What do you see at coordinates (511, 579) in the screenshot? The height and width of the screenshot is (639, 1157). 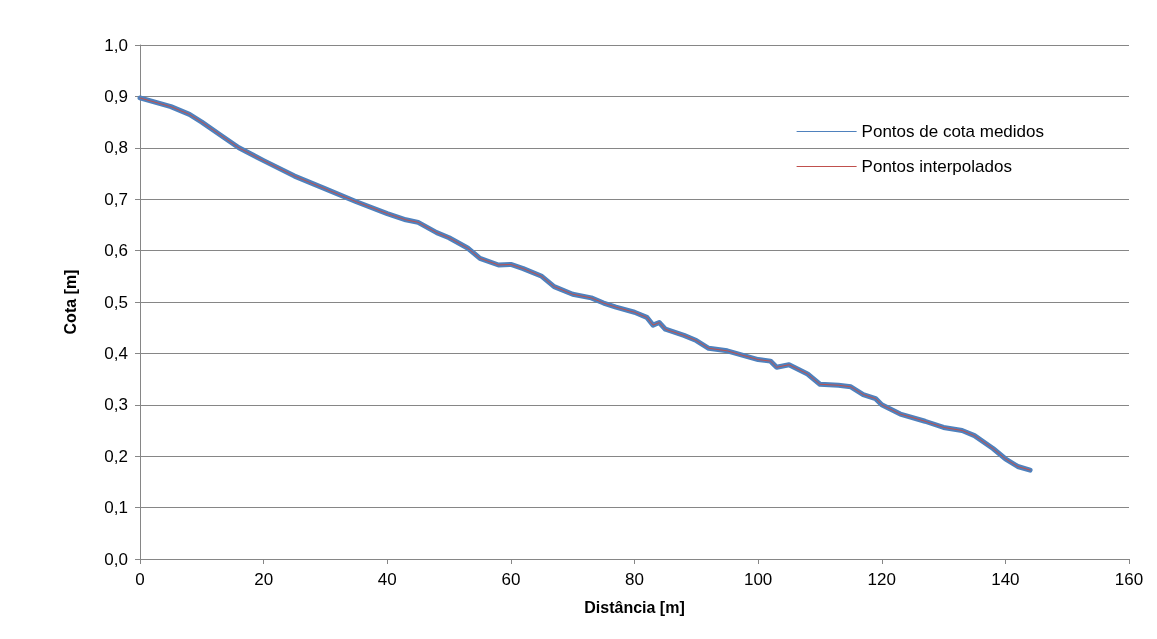 I see `x-tick-label: 60` at bounding box center [511, 579].